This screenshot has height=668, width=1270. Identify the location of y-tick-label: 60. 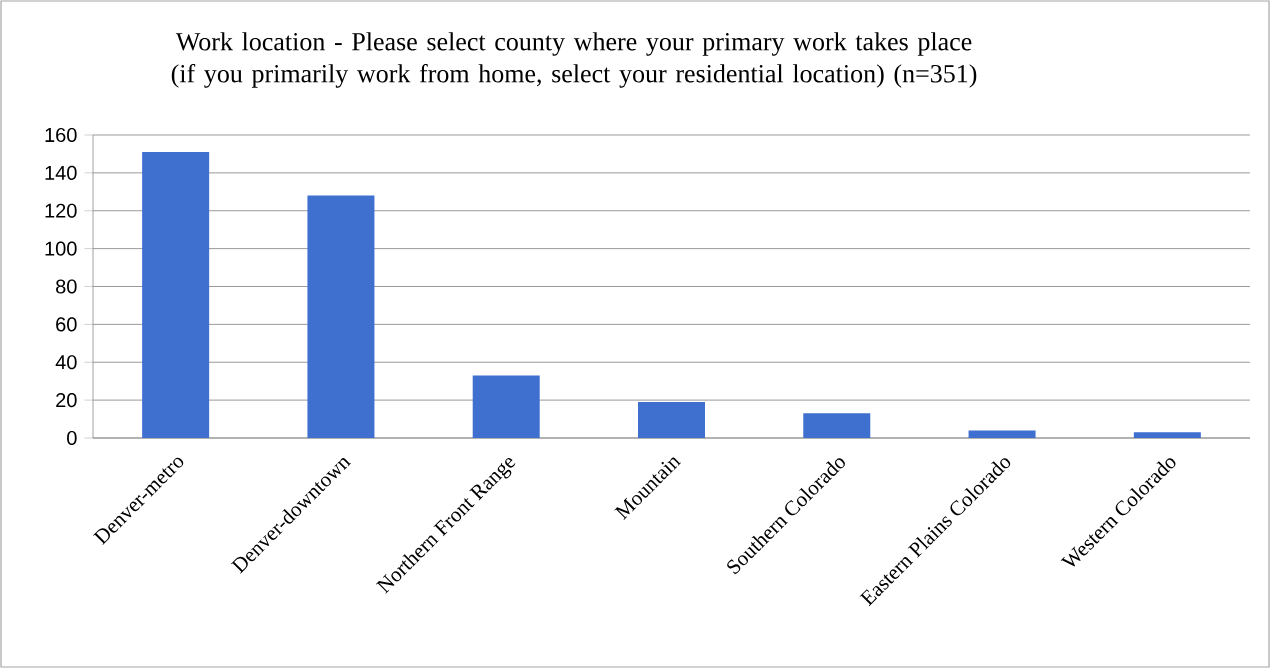
(66, 324).